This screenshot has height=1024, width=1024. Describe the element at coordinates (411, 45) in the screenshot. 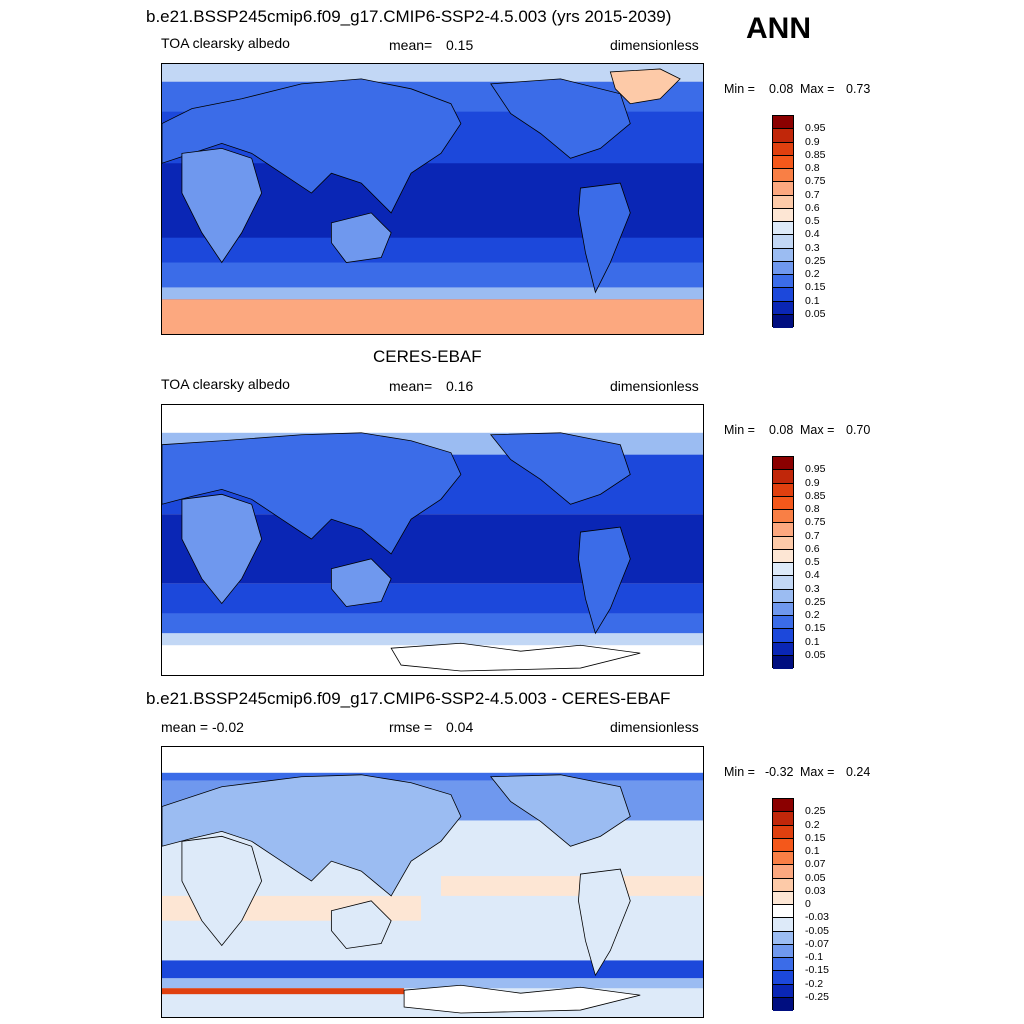

I see `panel-1-mean-label: mean=` at that location.